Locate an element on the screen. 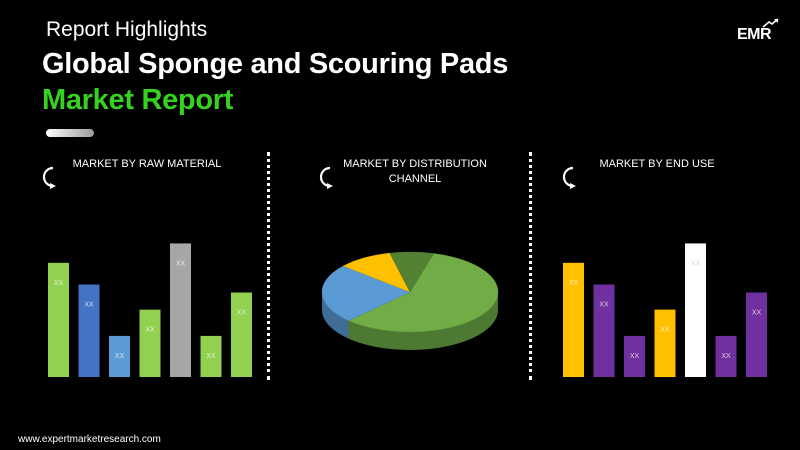  accent-bar is located at coordinates (70, 133).